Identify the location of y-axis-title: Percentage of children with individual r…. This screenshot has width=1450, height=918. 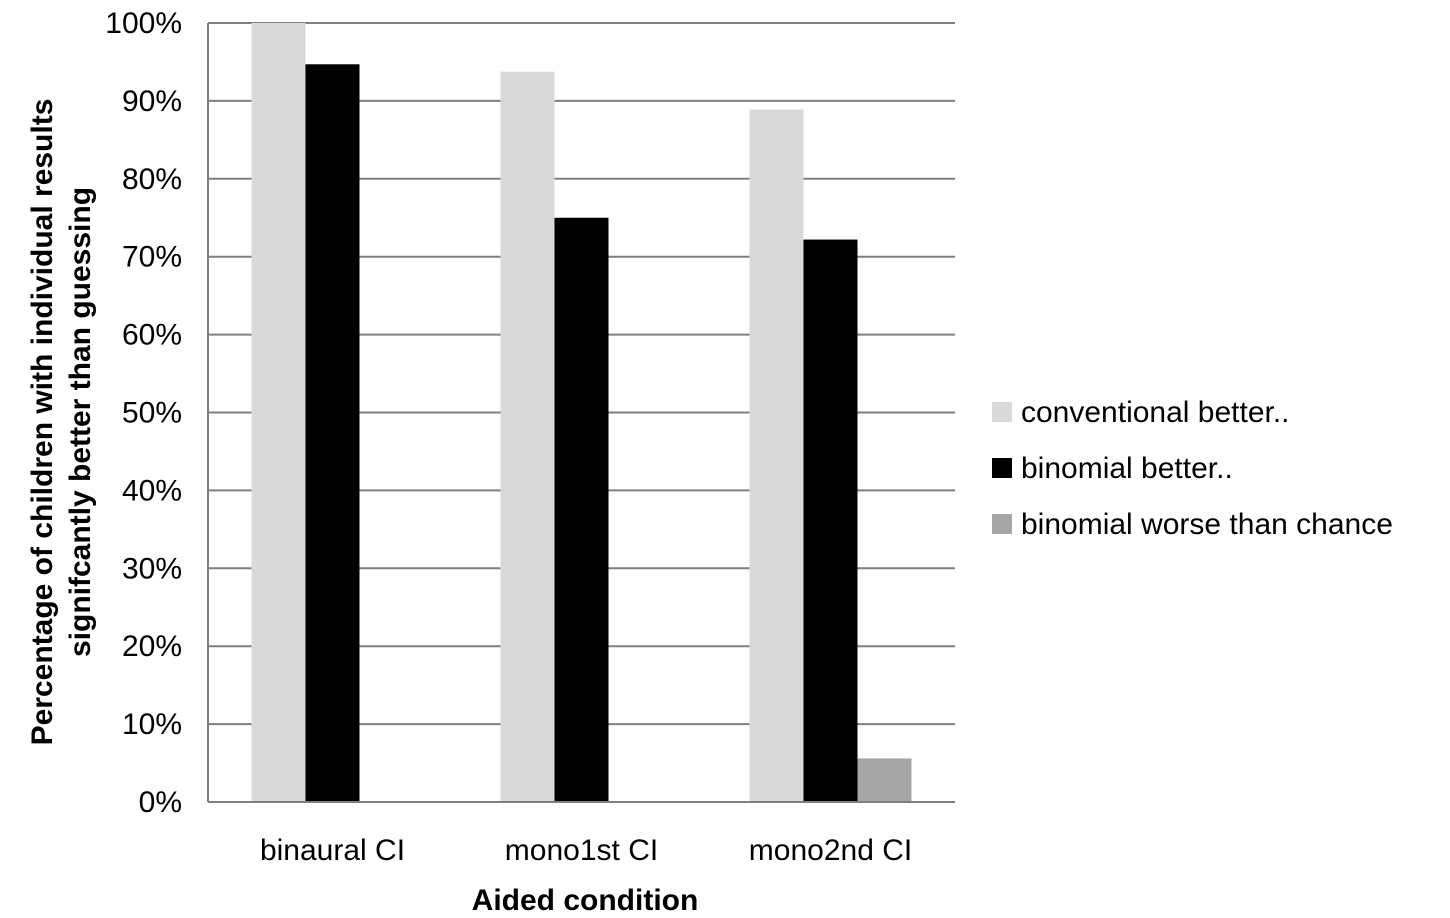
(61, 422).